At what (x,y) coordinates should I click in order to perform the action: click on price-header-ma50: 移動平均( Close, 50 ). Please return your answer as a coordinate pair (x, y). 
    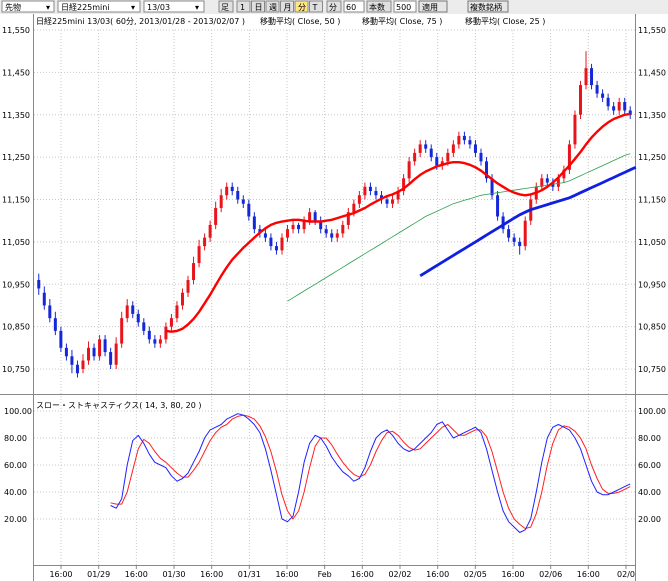
    Looking at the image, I should click on (300, 21).